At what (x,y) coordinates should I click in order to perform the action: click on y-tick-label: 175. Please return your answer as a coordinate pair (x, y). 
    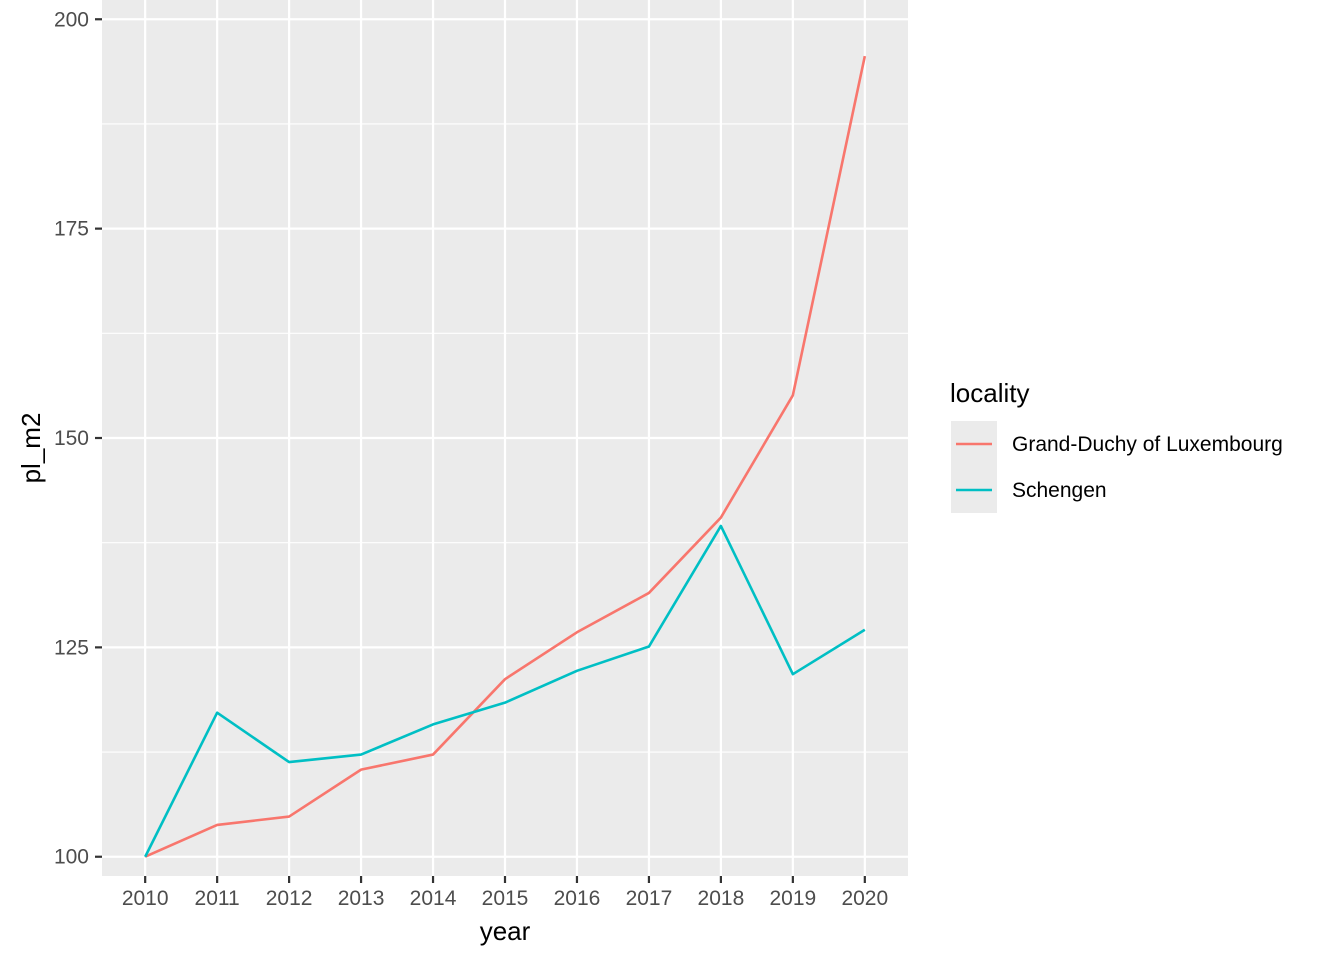
    Looking at the image, I should click on (71, 229).